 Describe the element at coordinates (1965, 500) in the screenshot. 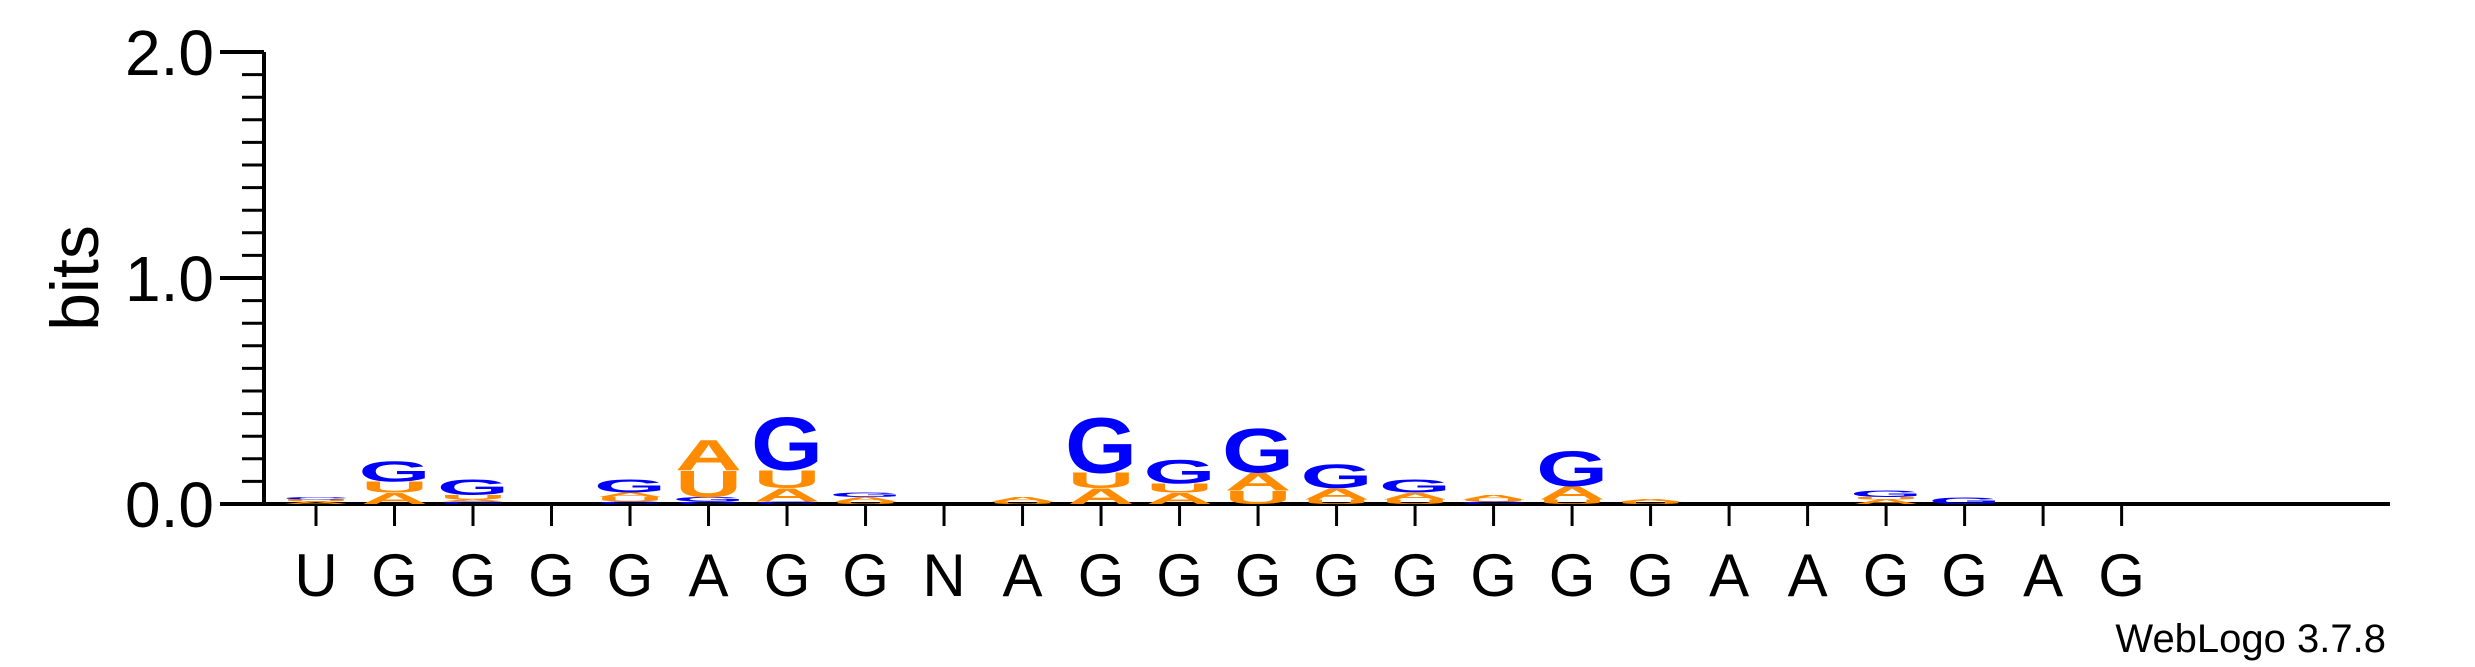

I see `logo-letter-21-0: G` at that location.